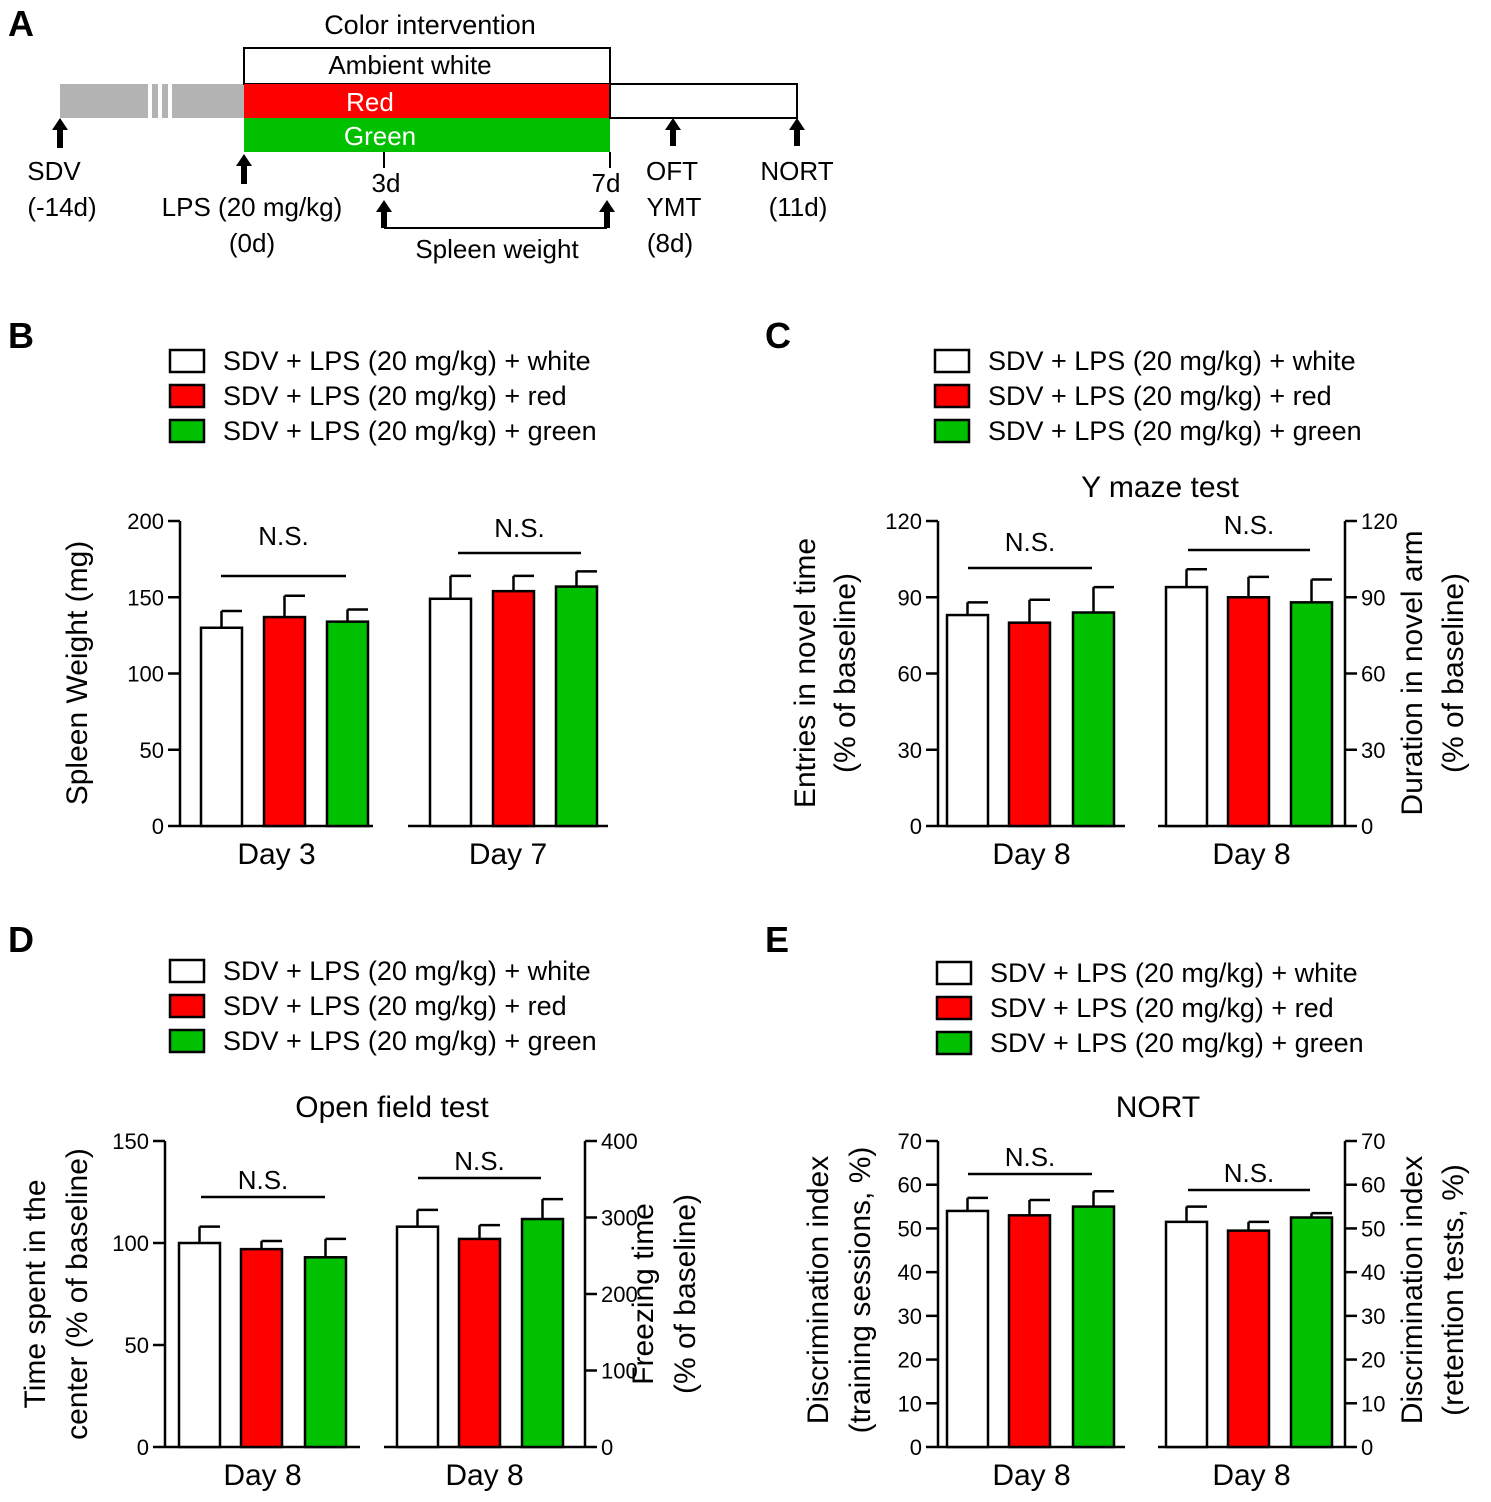 The image size is (1491, 1502). Describe the element at coordinates (903, 521) in the screenshot. I see `y-tick-label: 120` at that location.